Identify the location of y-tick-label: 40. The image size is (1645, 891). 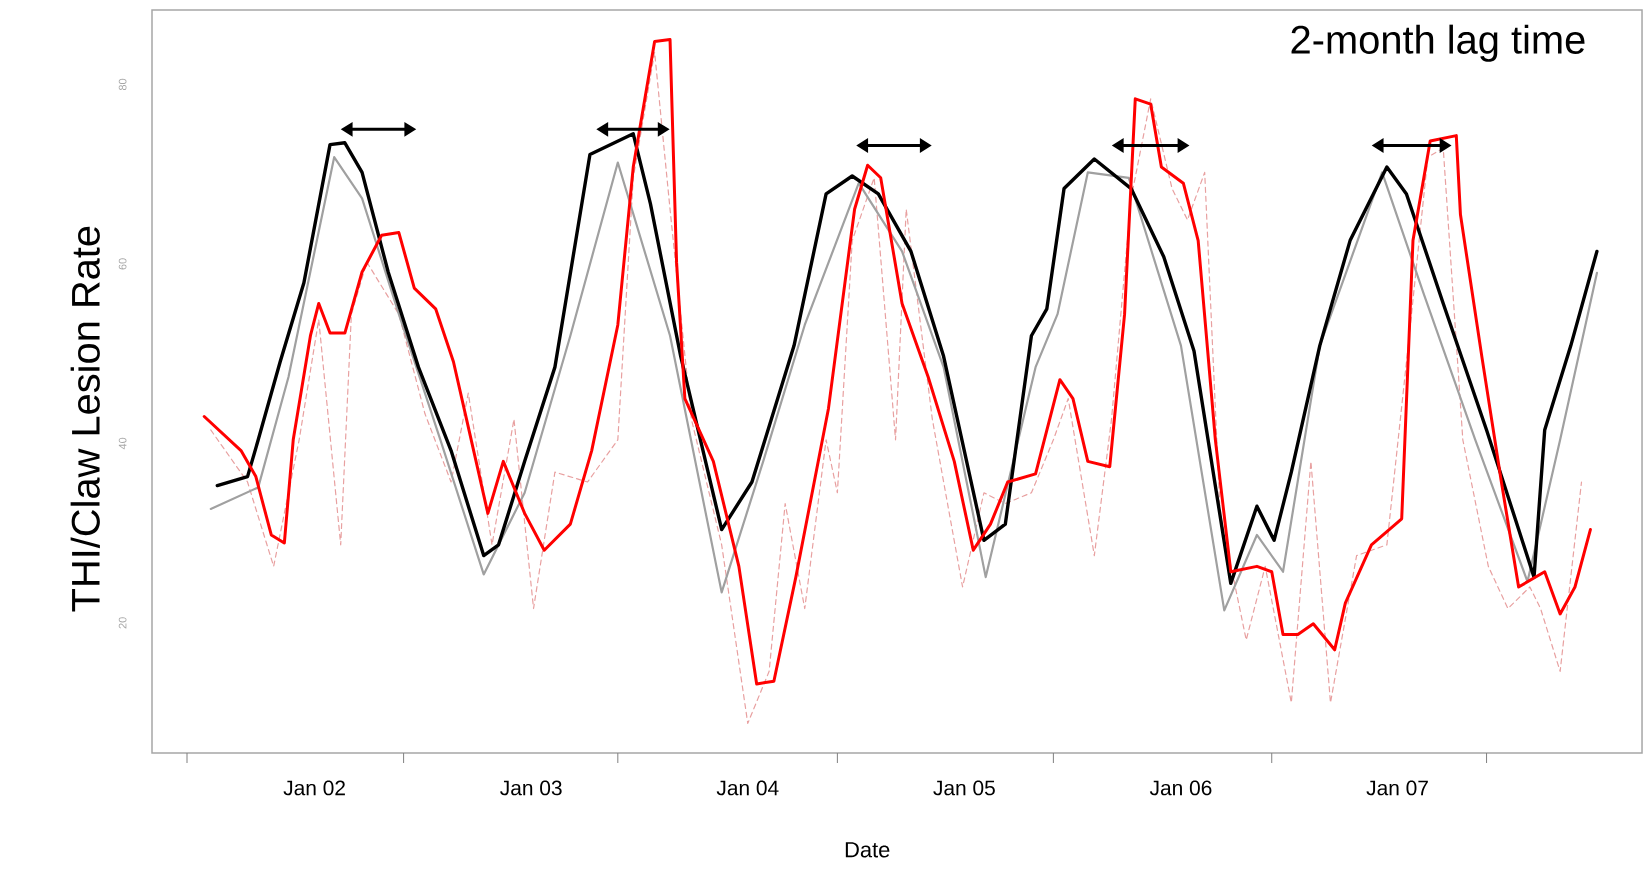
(122, 443).